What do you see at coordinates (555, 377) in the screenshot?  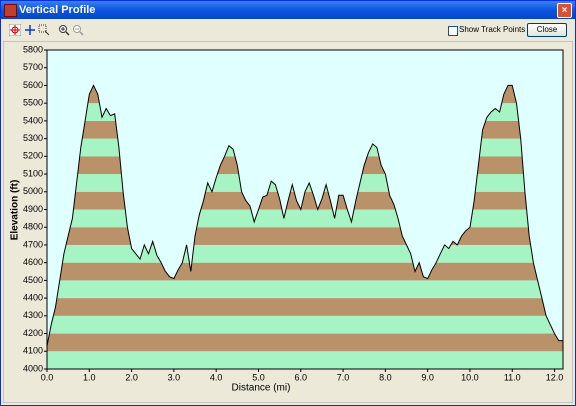 I see `x-tick-label: 12.0` at bounding box center [555, 377].